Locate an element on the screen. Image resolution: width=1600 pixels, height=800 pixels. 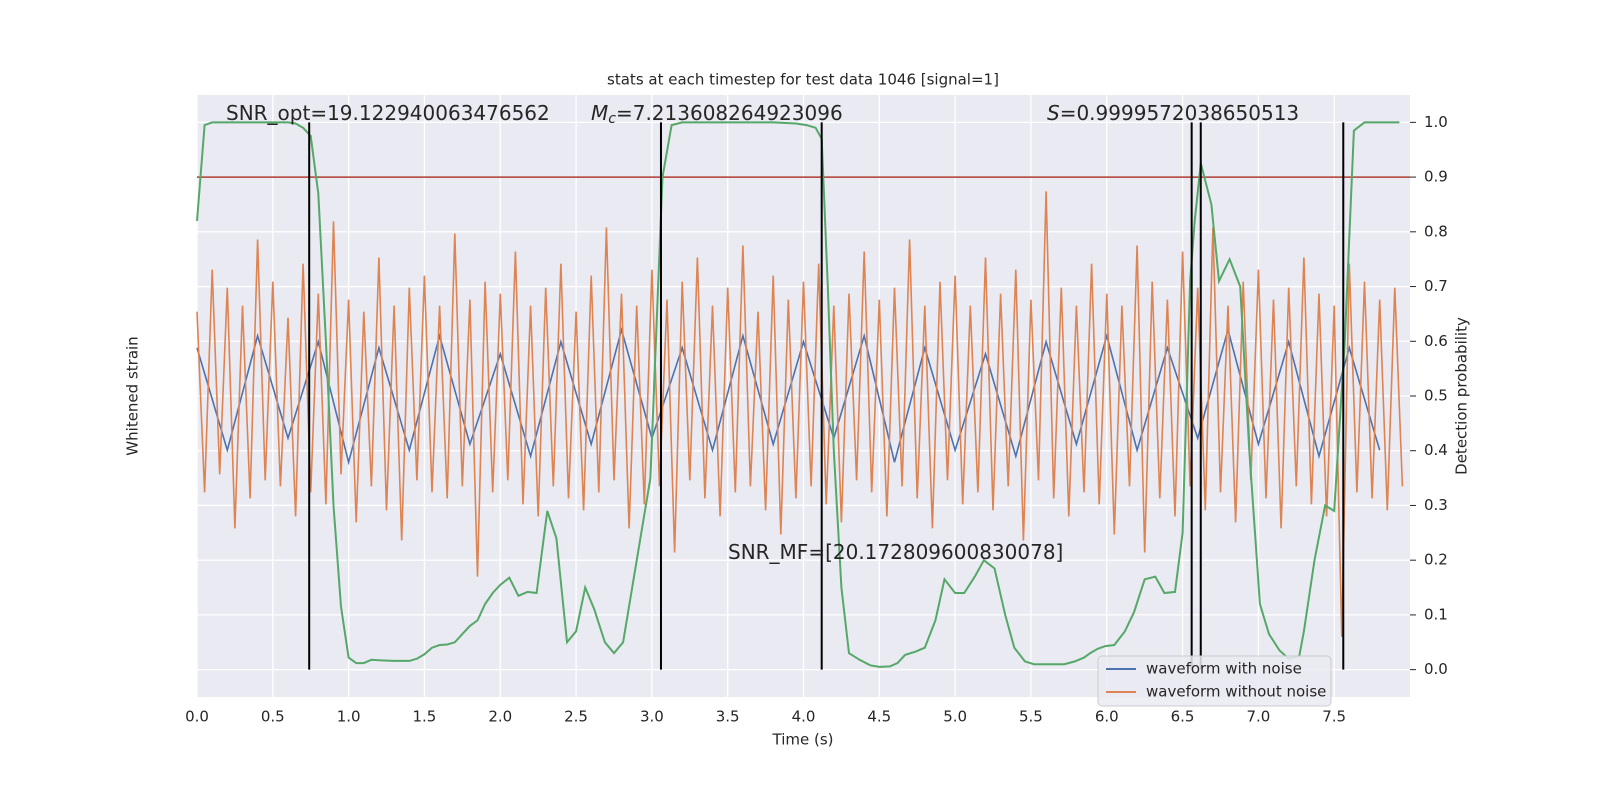
x-tick-label: 1.0 is located at coordinates (349, 717).